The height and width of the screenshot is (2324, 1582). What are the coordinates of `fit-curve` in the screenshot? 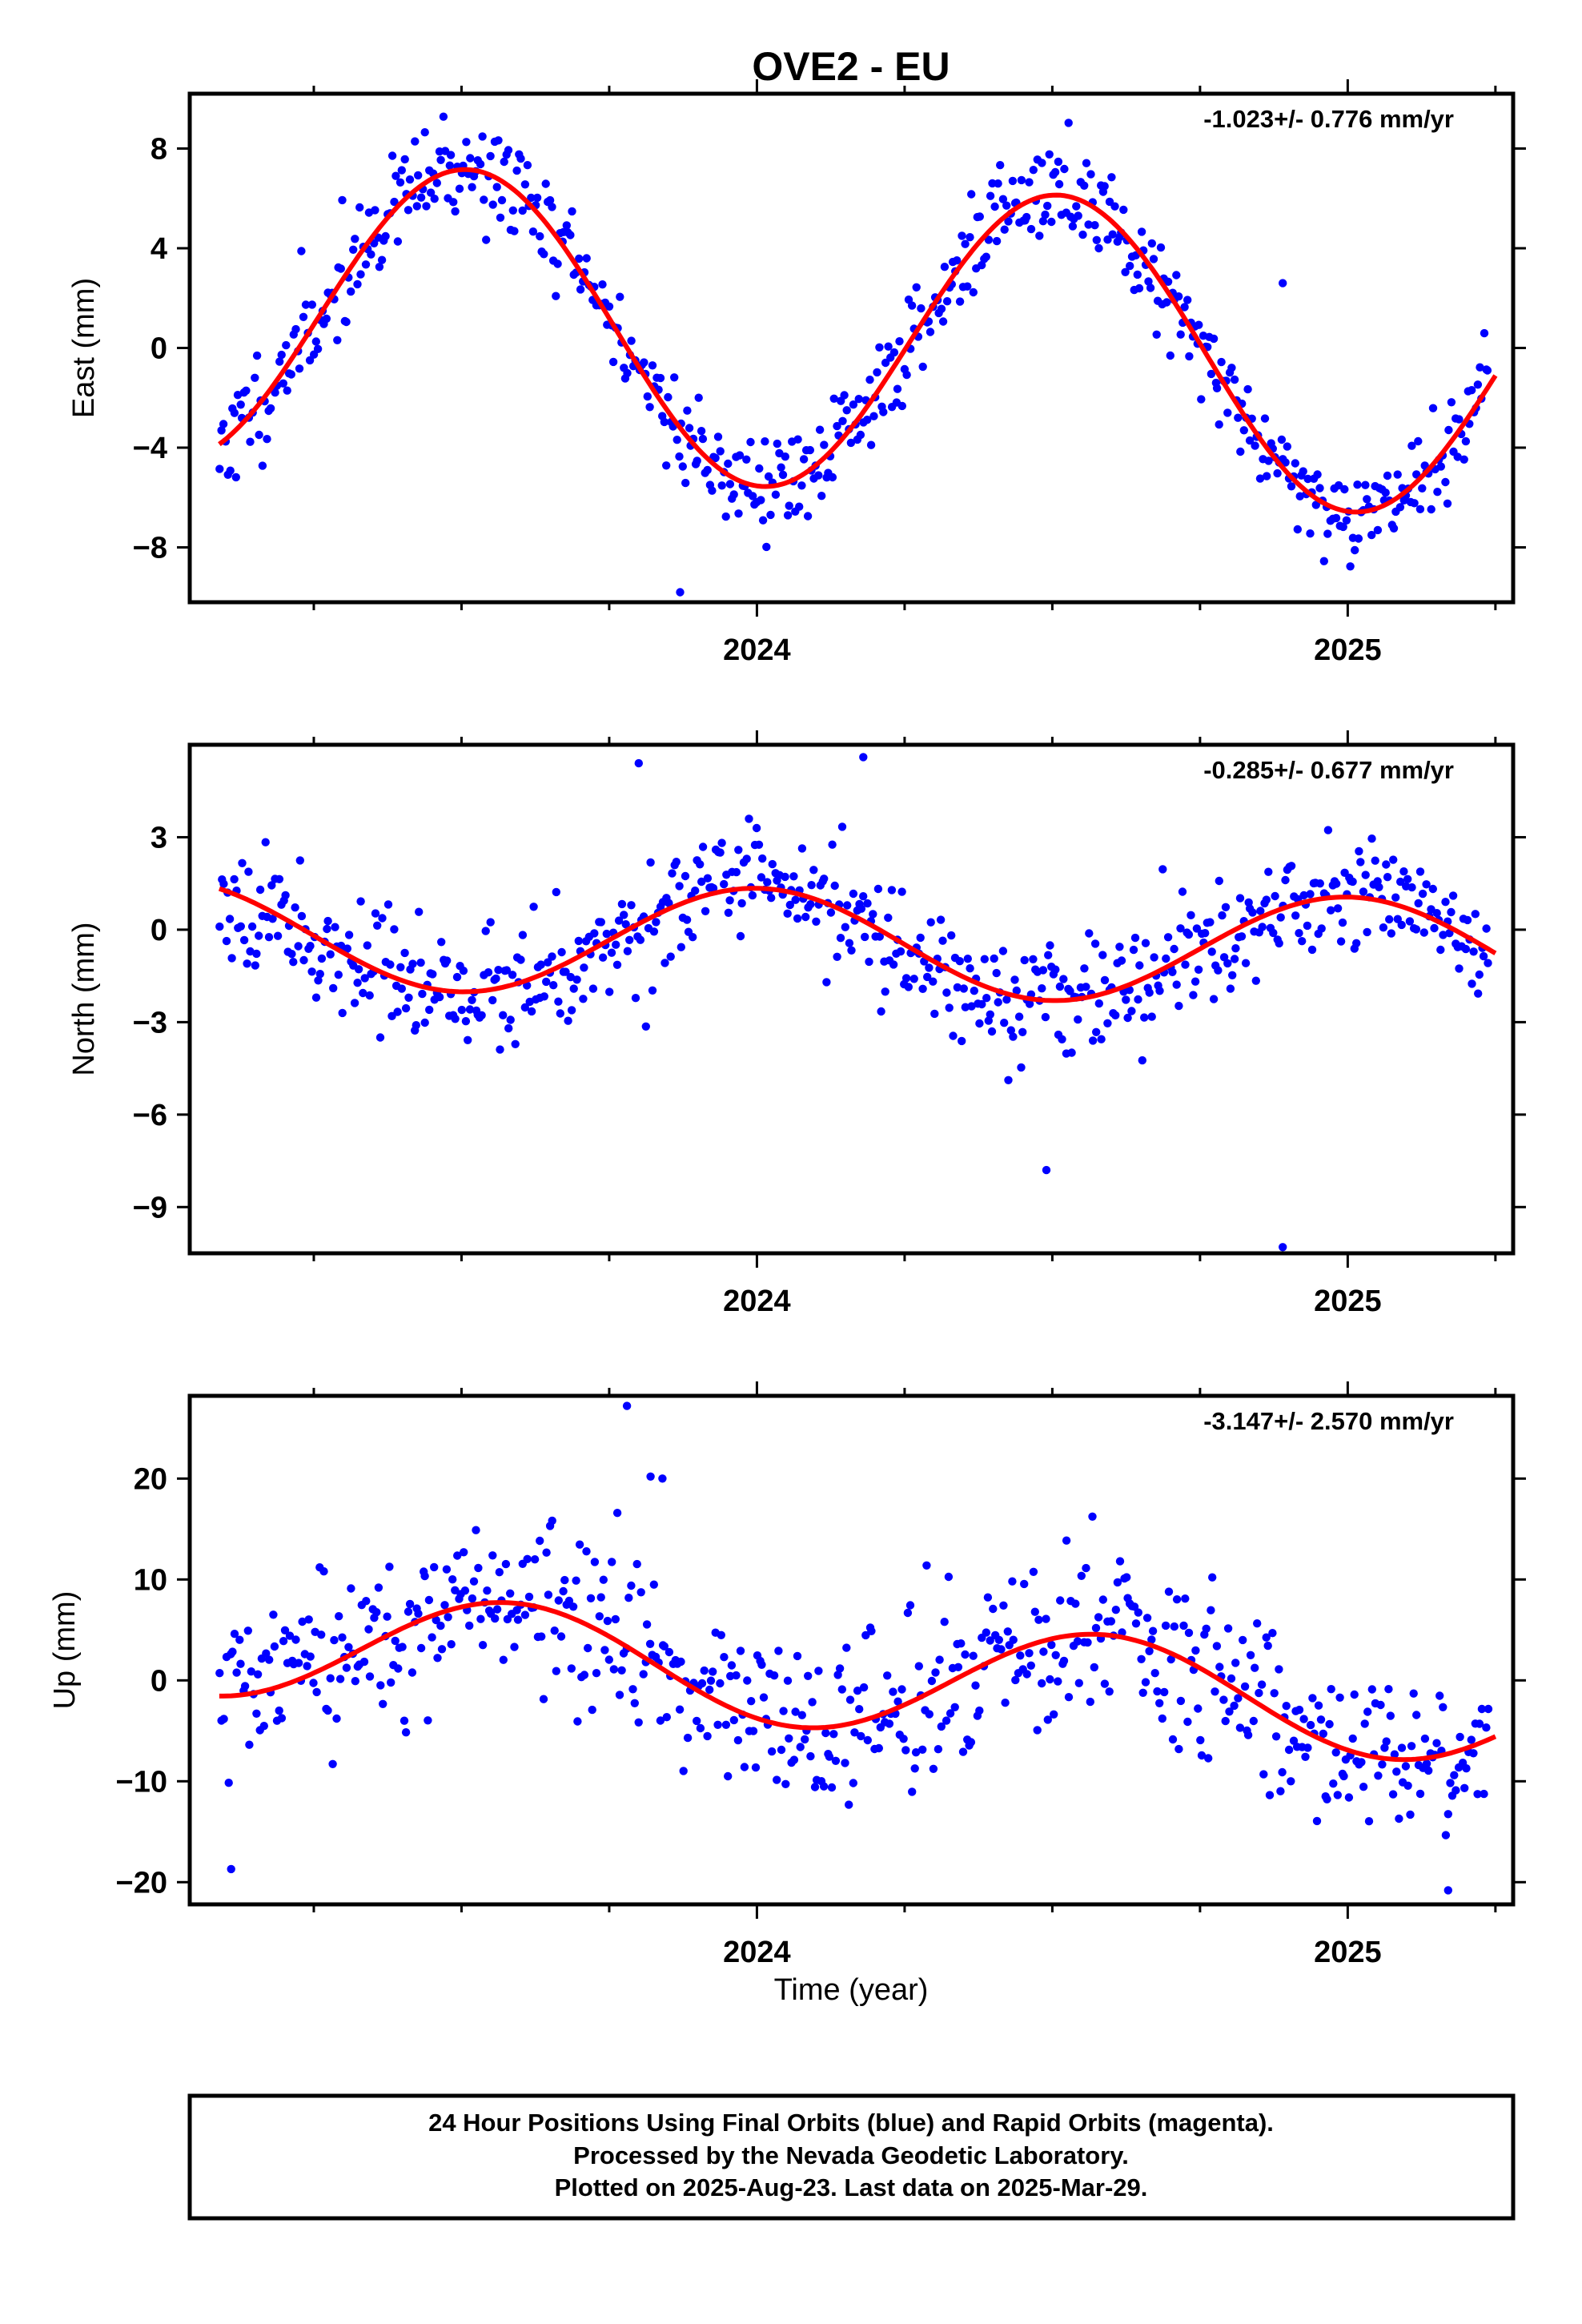 It's located at (858, 341).